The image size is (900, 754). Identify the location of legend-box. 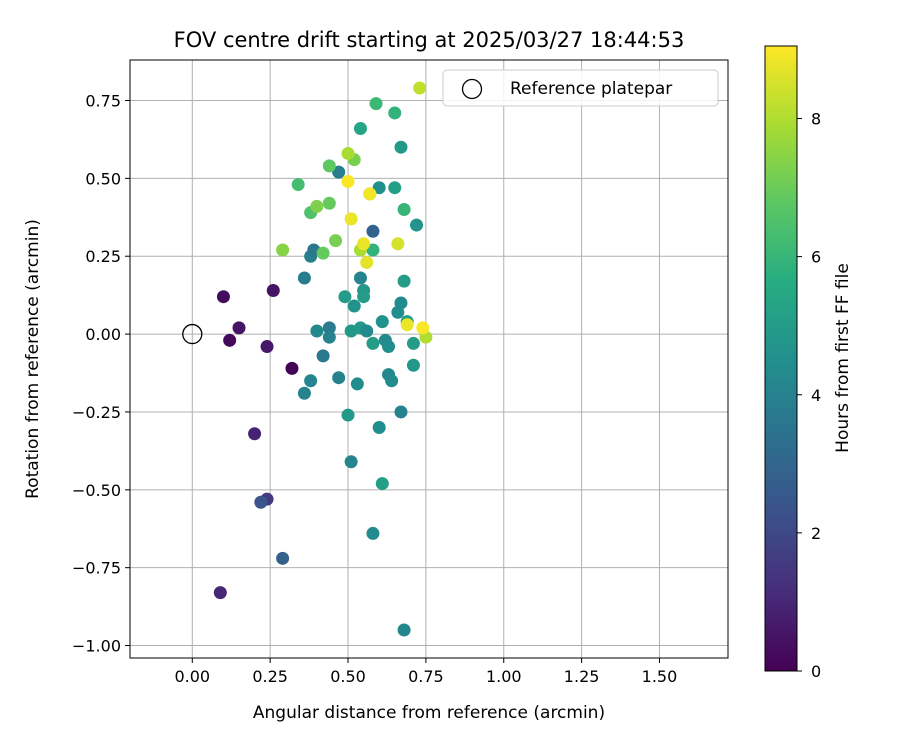
(580, 88).